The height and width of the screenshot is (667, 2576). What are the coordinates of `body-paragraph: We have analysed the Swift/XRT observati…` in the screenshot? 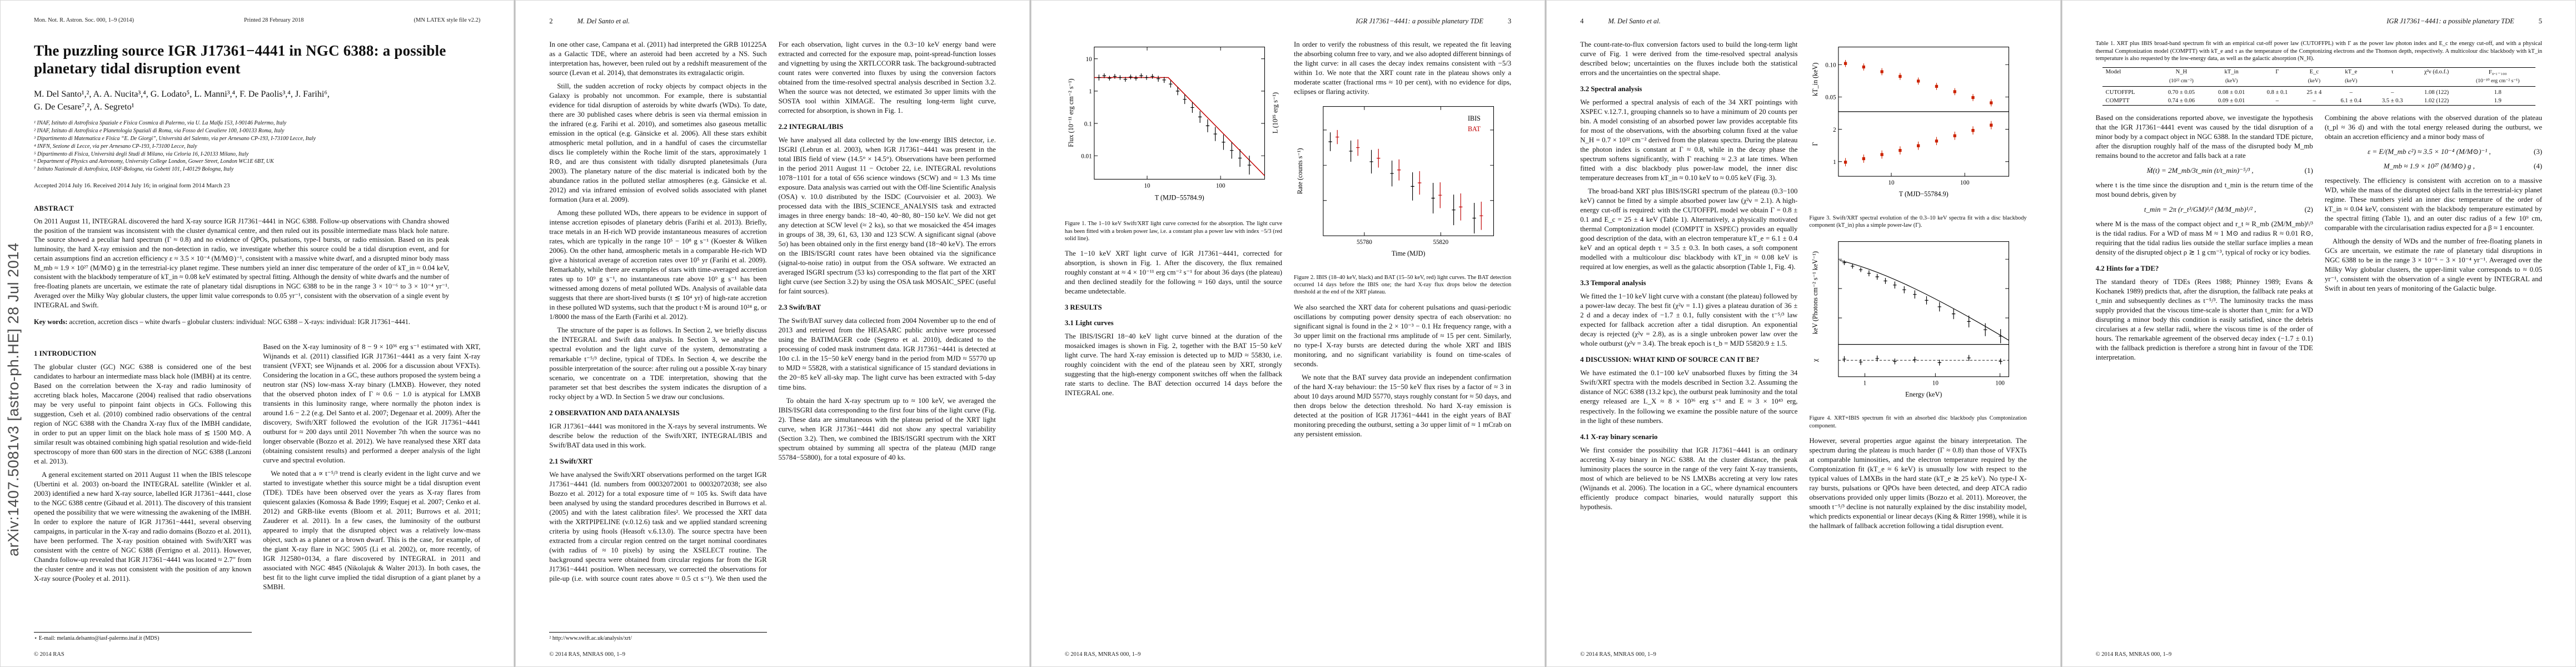 It's located at (658, 527).